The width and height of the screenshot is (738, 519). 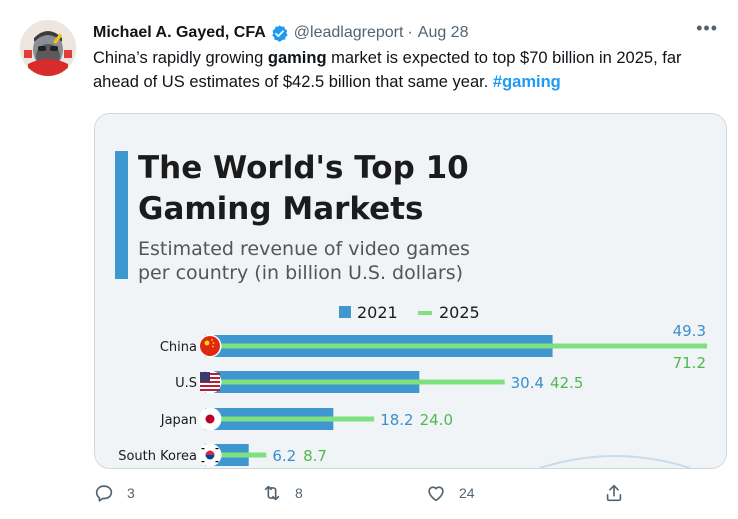 I want to click on flag-taegeuk-red, so click(x=210, y=452).